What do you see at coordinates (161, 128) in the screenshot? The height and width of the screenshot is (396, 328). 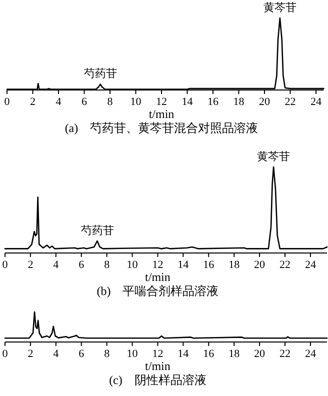 I see `text: (a) 芍药苷、黄芩苷混合对照品溶液` at bounding box center [161, 128].